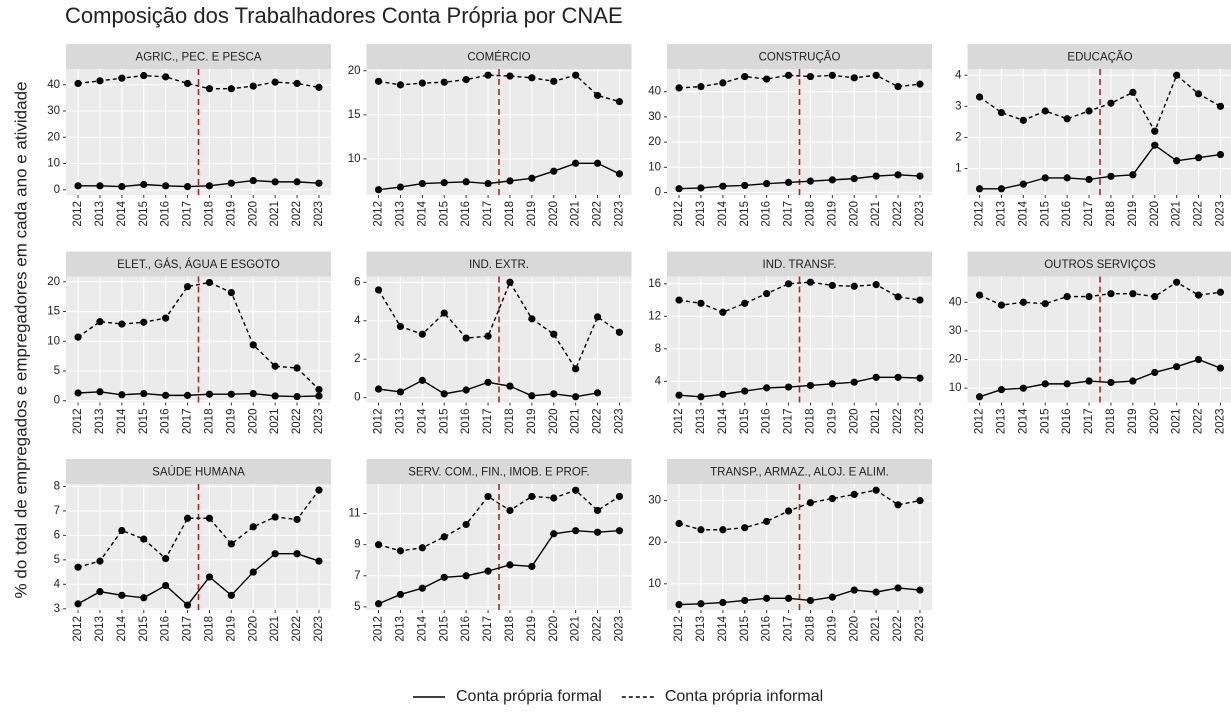  Describe the element at coordinates (598, 629) in the screenshot. I see `x-tick-label: 2022` at that location.